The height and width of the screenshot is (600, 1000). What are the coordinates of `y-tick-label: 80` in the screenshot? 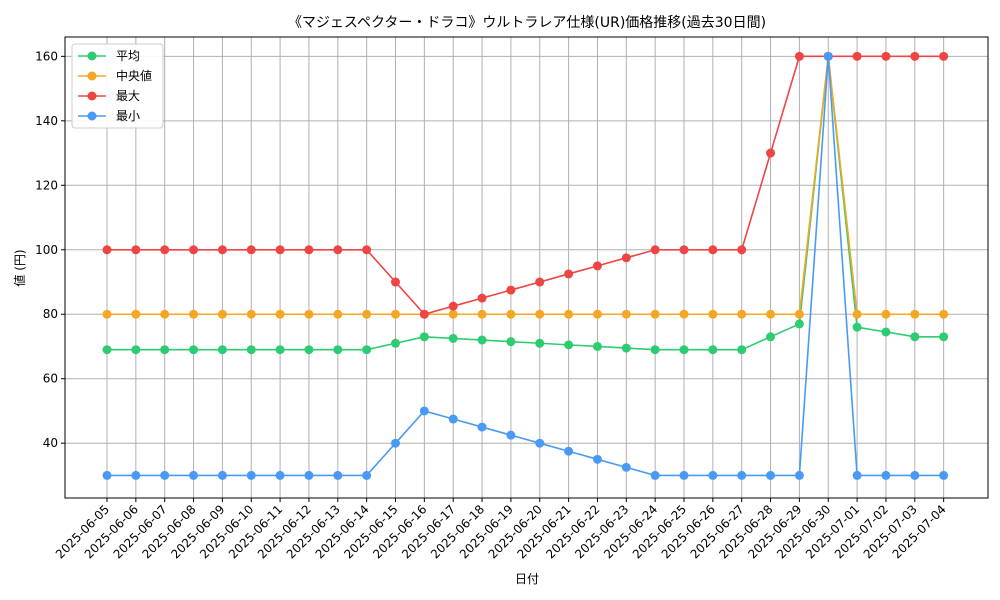 It's located at (50, 314).